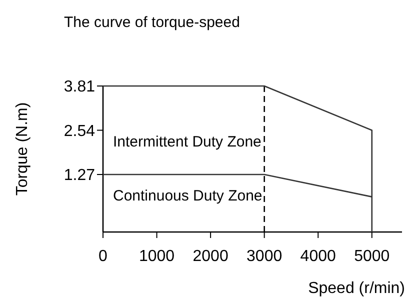 The width and height of the screenshot is (420, 302). Describe the element at coordinates (187, 141) in the screenshot. I see `annotation: Intermittent Duty Zone` at that location.